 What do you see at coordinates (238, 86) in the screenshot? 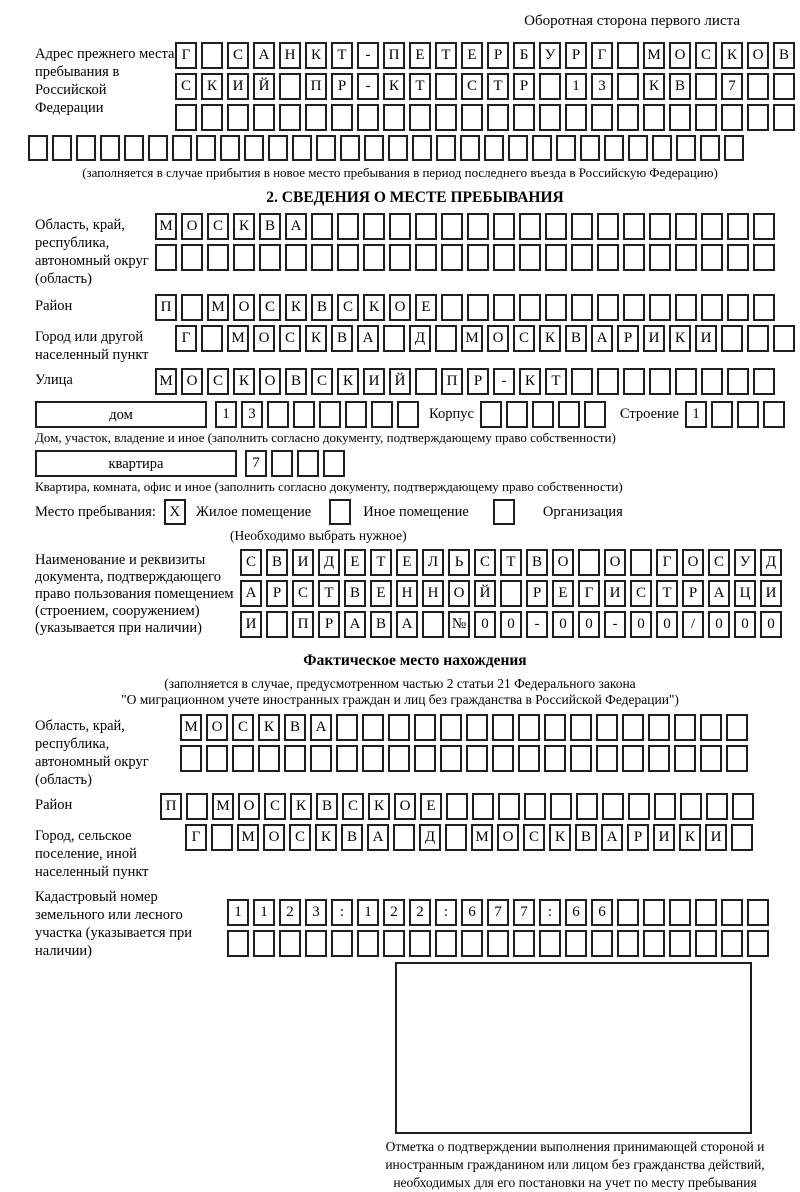
I see `char-box: И` at bounding box center [238, 86].